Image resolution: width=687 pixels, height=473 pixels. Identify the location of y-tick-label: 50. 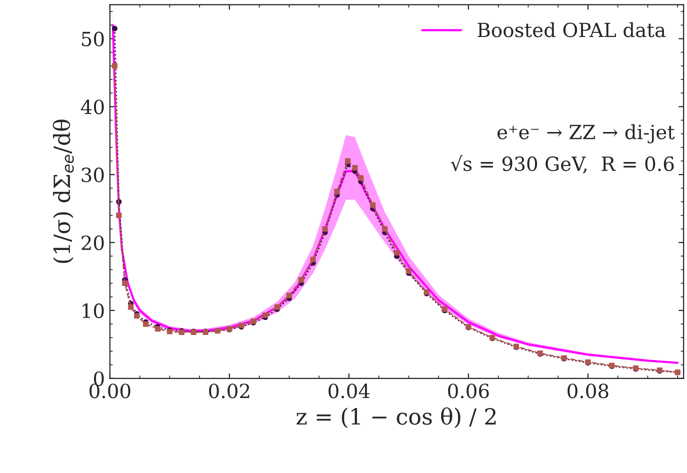
(93, 39).